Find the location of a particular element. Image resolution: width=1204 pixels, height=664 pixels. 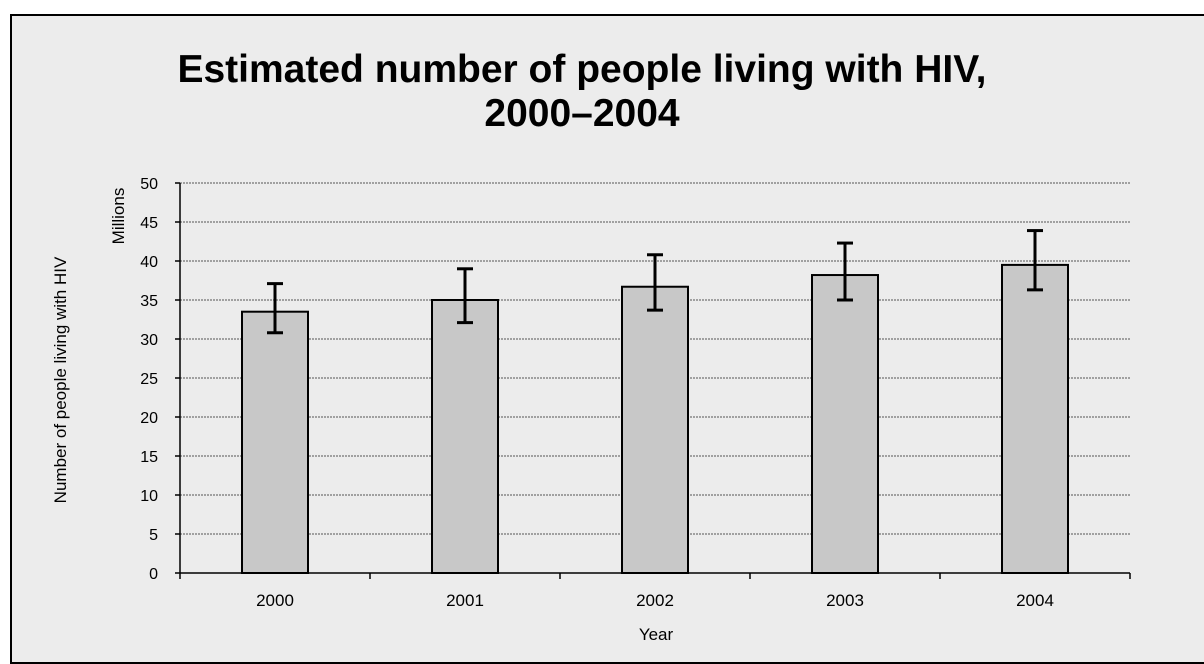

y-tick-labels: 0 5 10 15 20 25 30 35 40 45 50 is located at coordinates (149, 379).